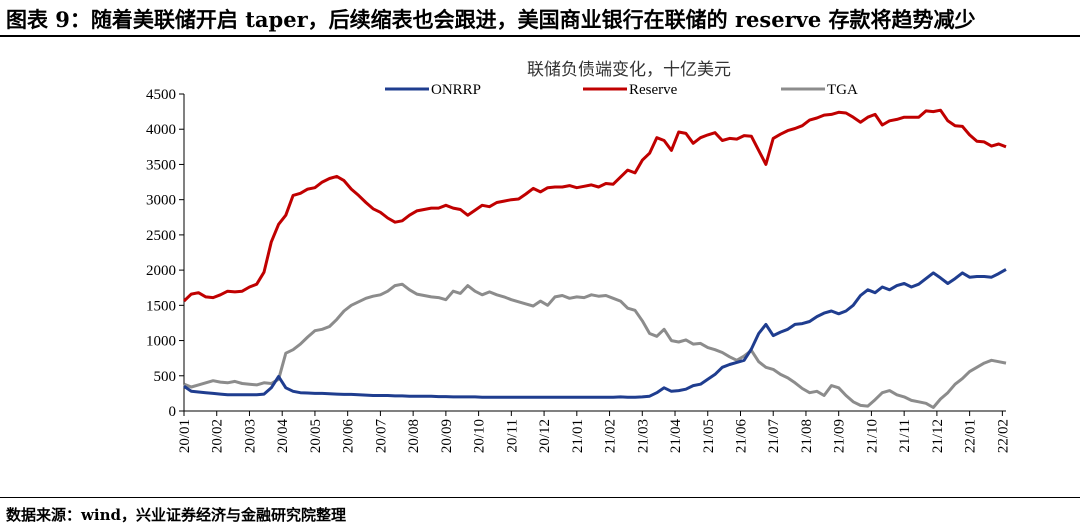  What do you see at coordinates (316, 436) in the screenshot?
I see `x-tick-label: 20/05` at bounding box center [316, 436].